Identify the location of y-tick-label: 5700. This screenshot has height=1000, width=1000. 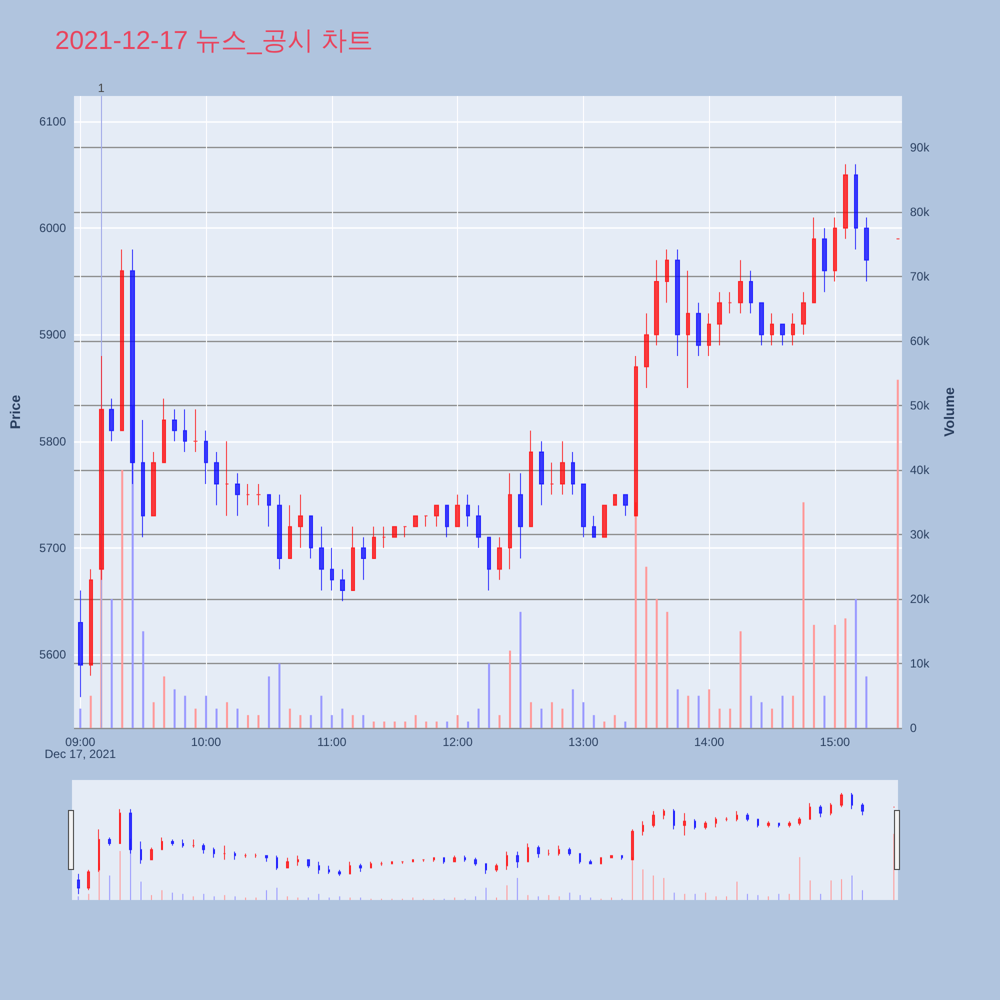
(52, 547).